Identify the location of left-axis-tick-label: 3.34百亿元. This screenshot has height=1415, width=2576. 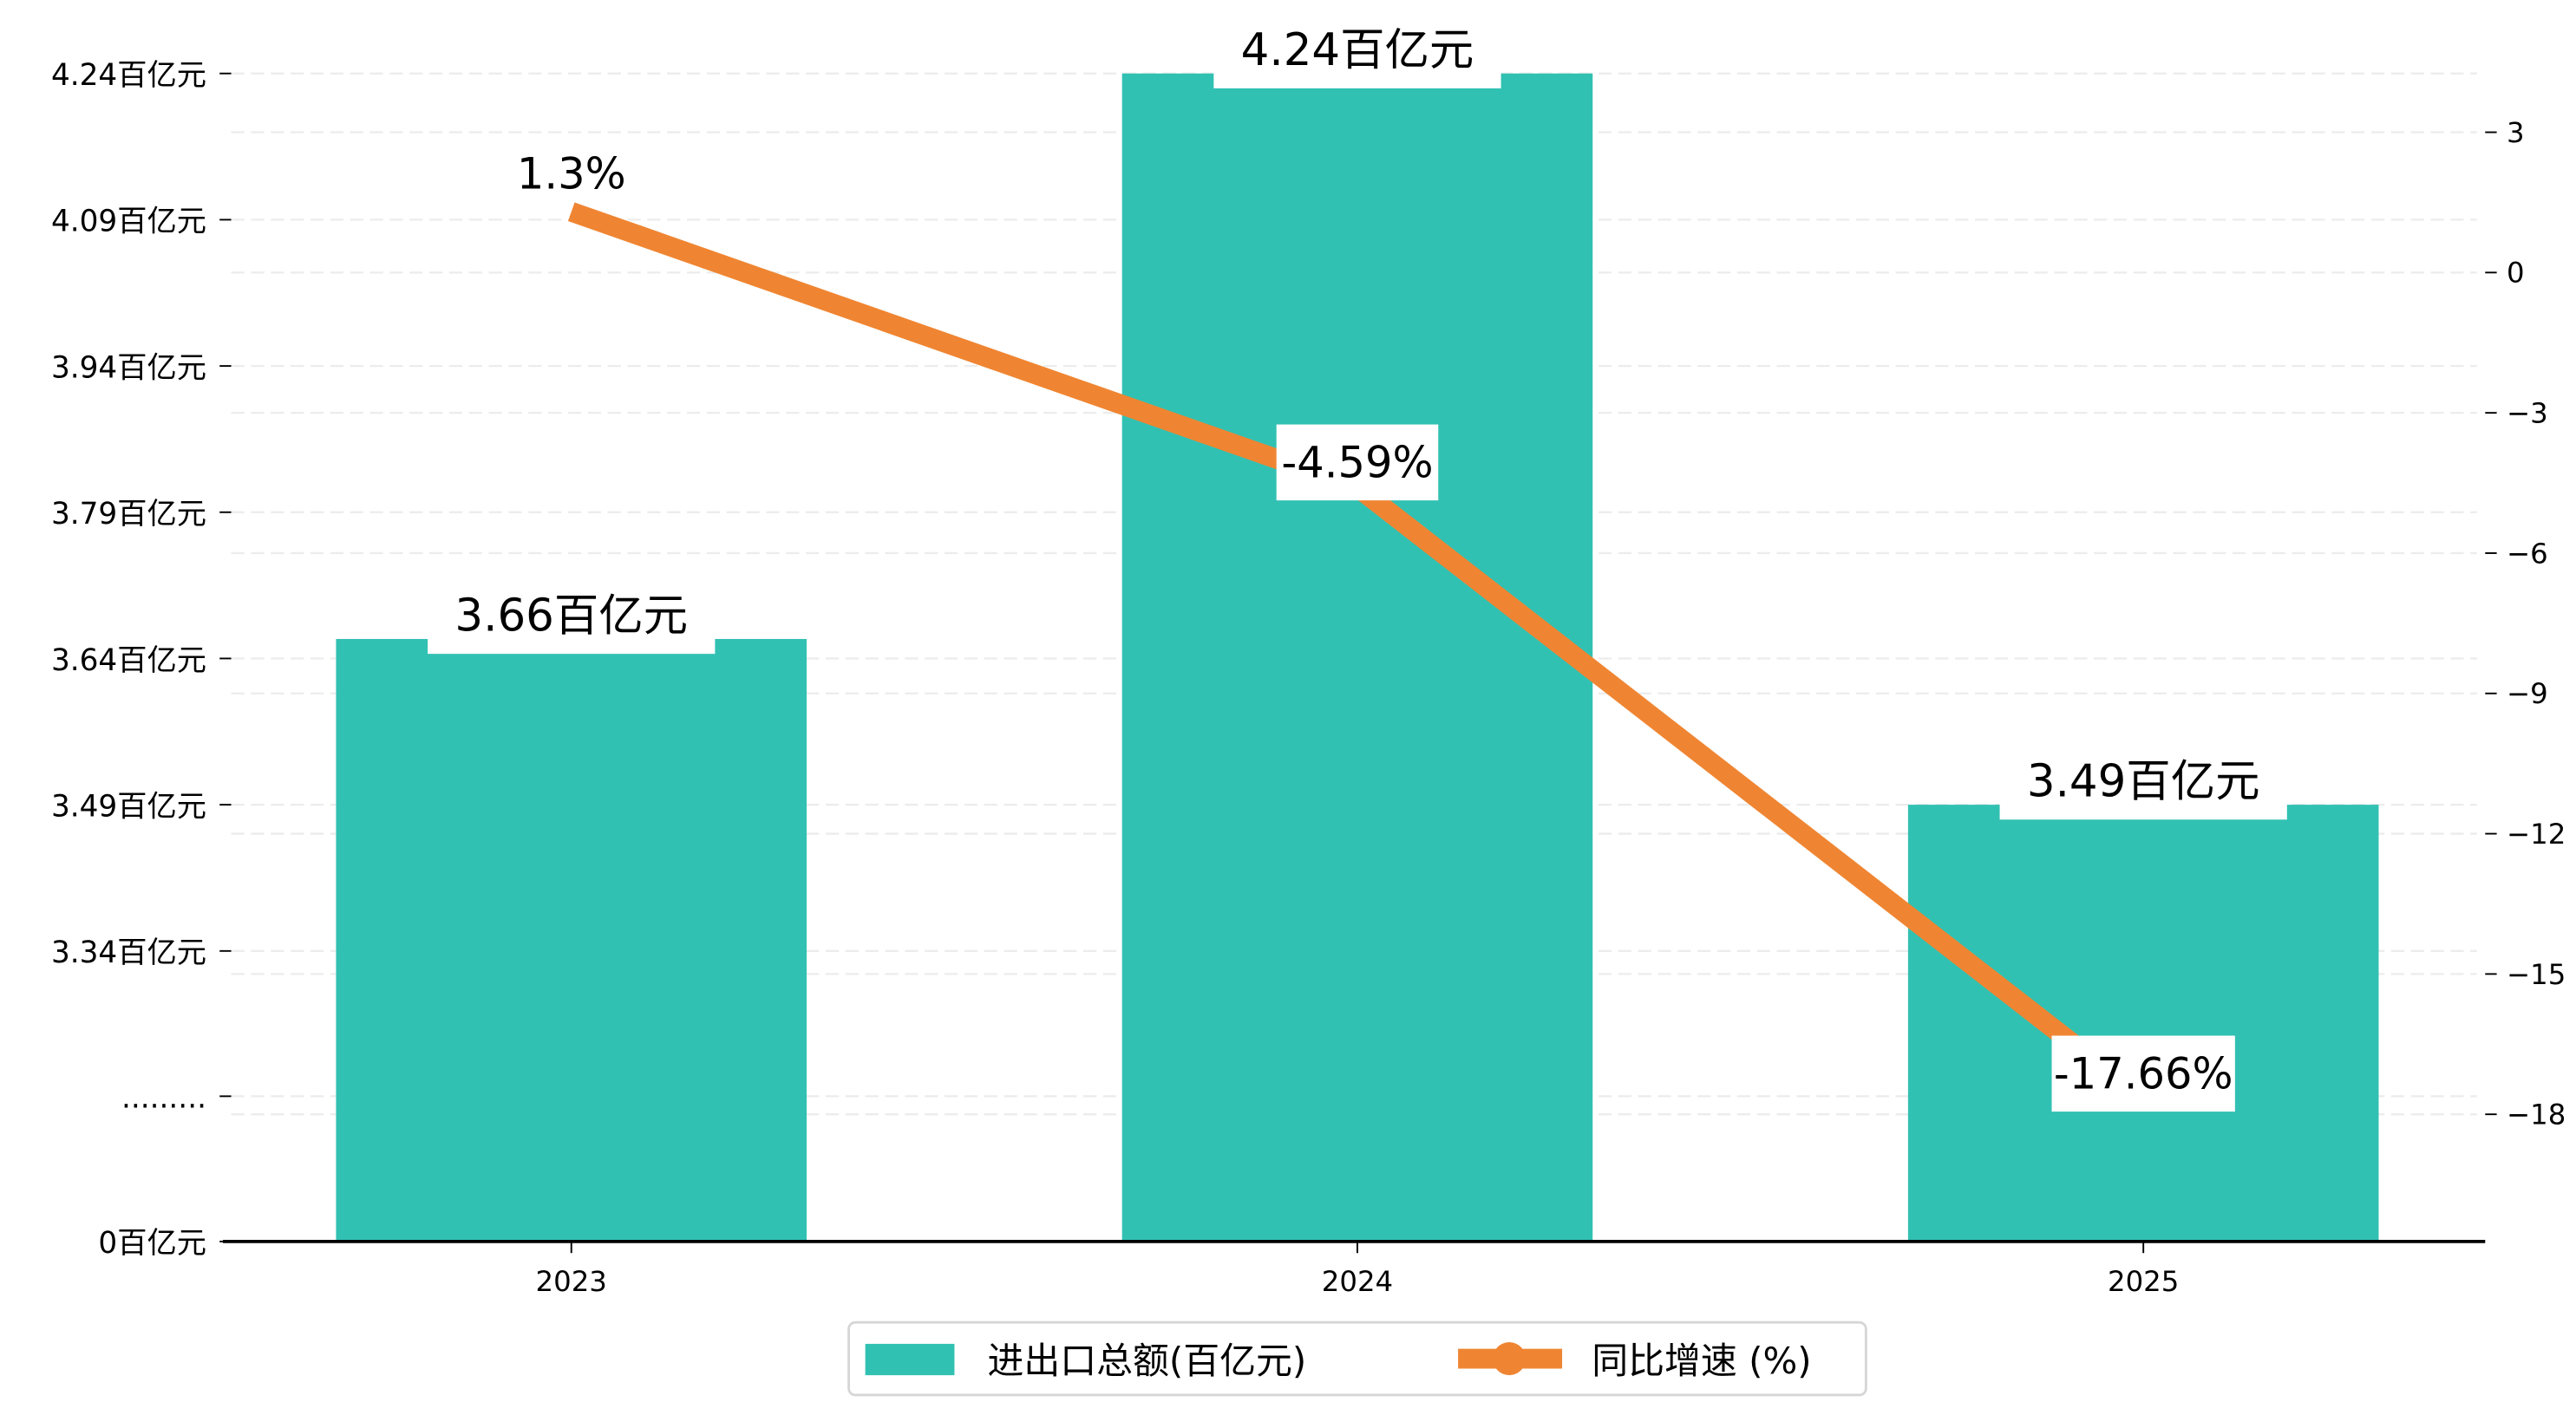
(128, 953).